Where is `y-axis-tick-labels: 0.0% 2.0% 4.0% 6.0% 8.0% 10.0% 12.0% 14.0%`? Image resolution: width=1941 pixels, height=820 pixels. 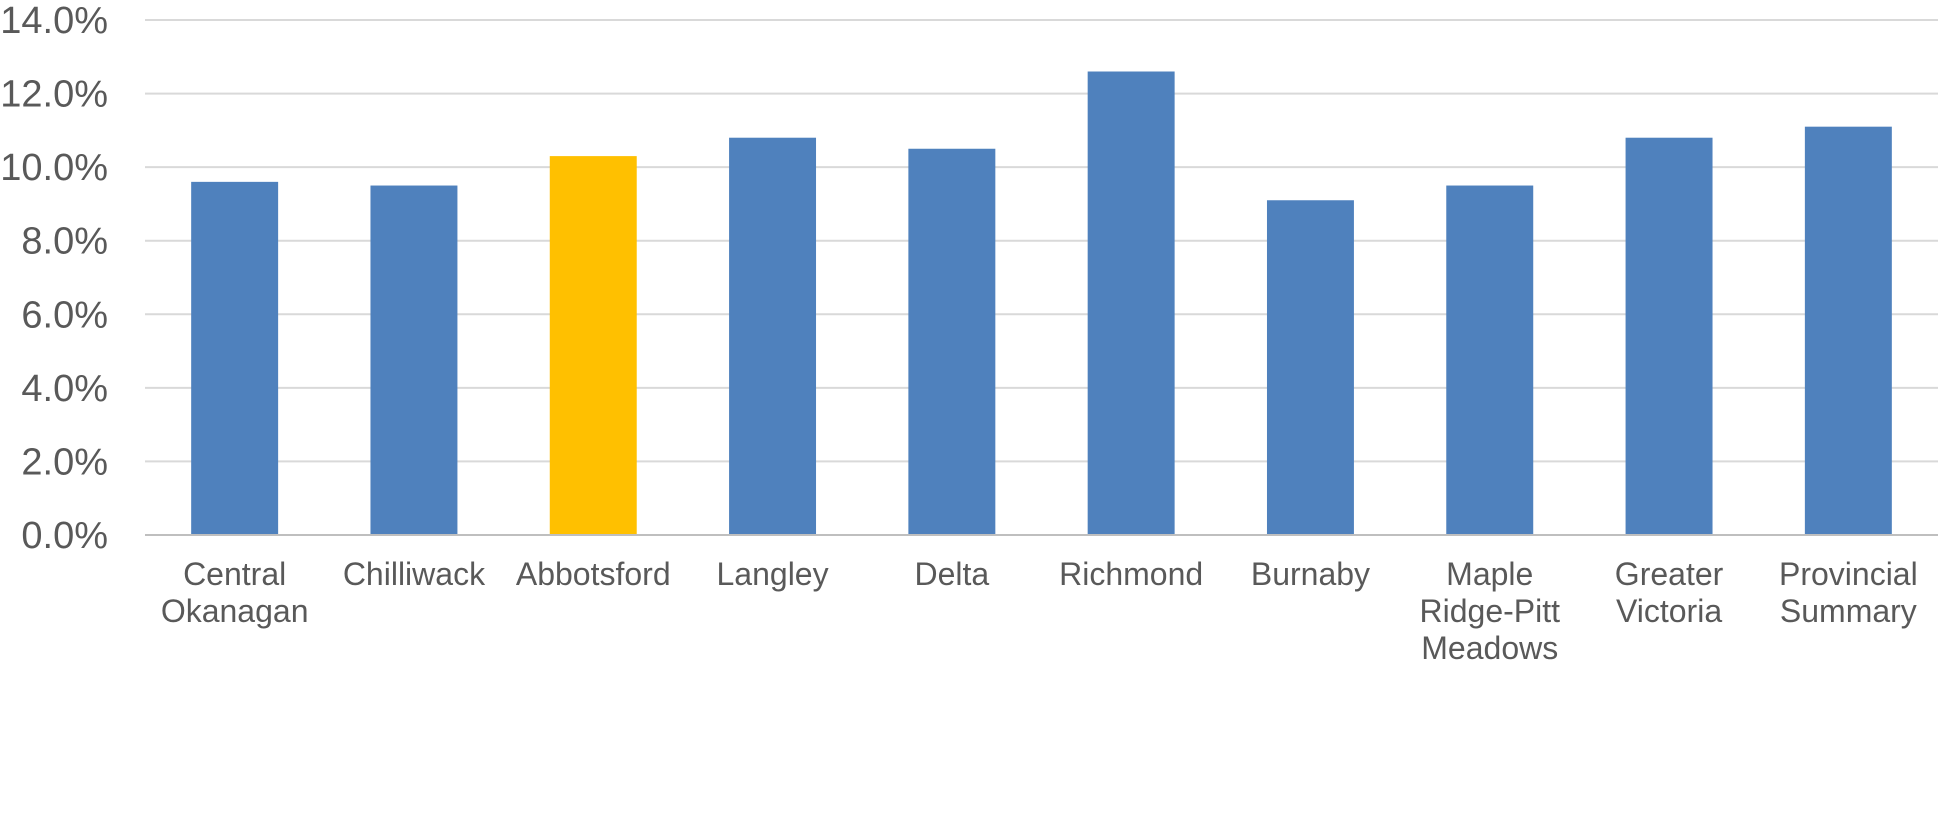
y-axis-tick-labels: 0.0% 2.0% 4.0% 6.0% 8.0% 10.0% 12.0% 14.0% is located at coordinates (54, 278).